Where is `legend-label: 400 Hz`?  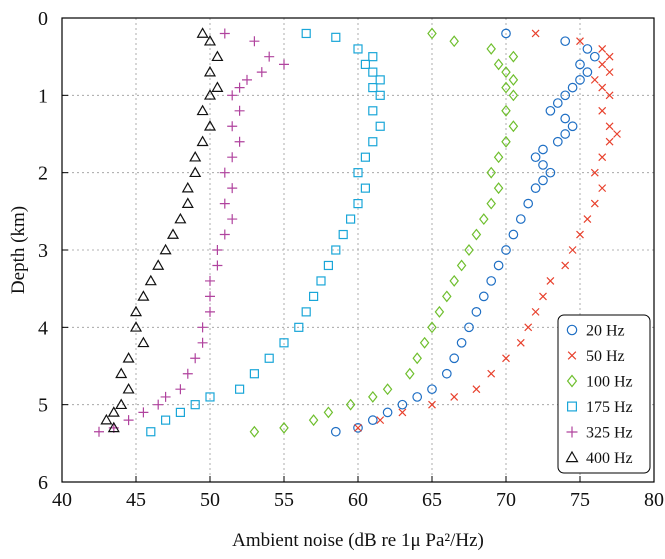
legend-label: 400 Hz is located at coordinates (609, 458).